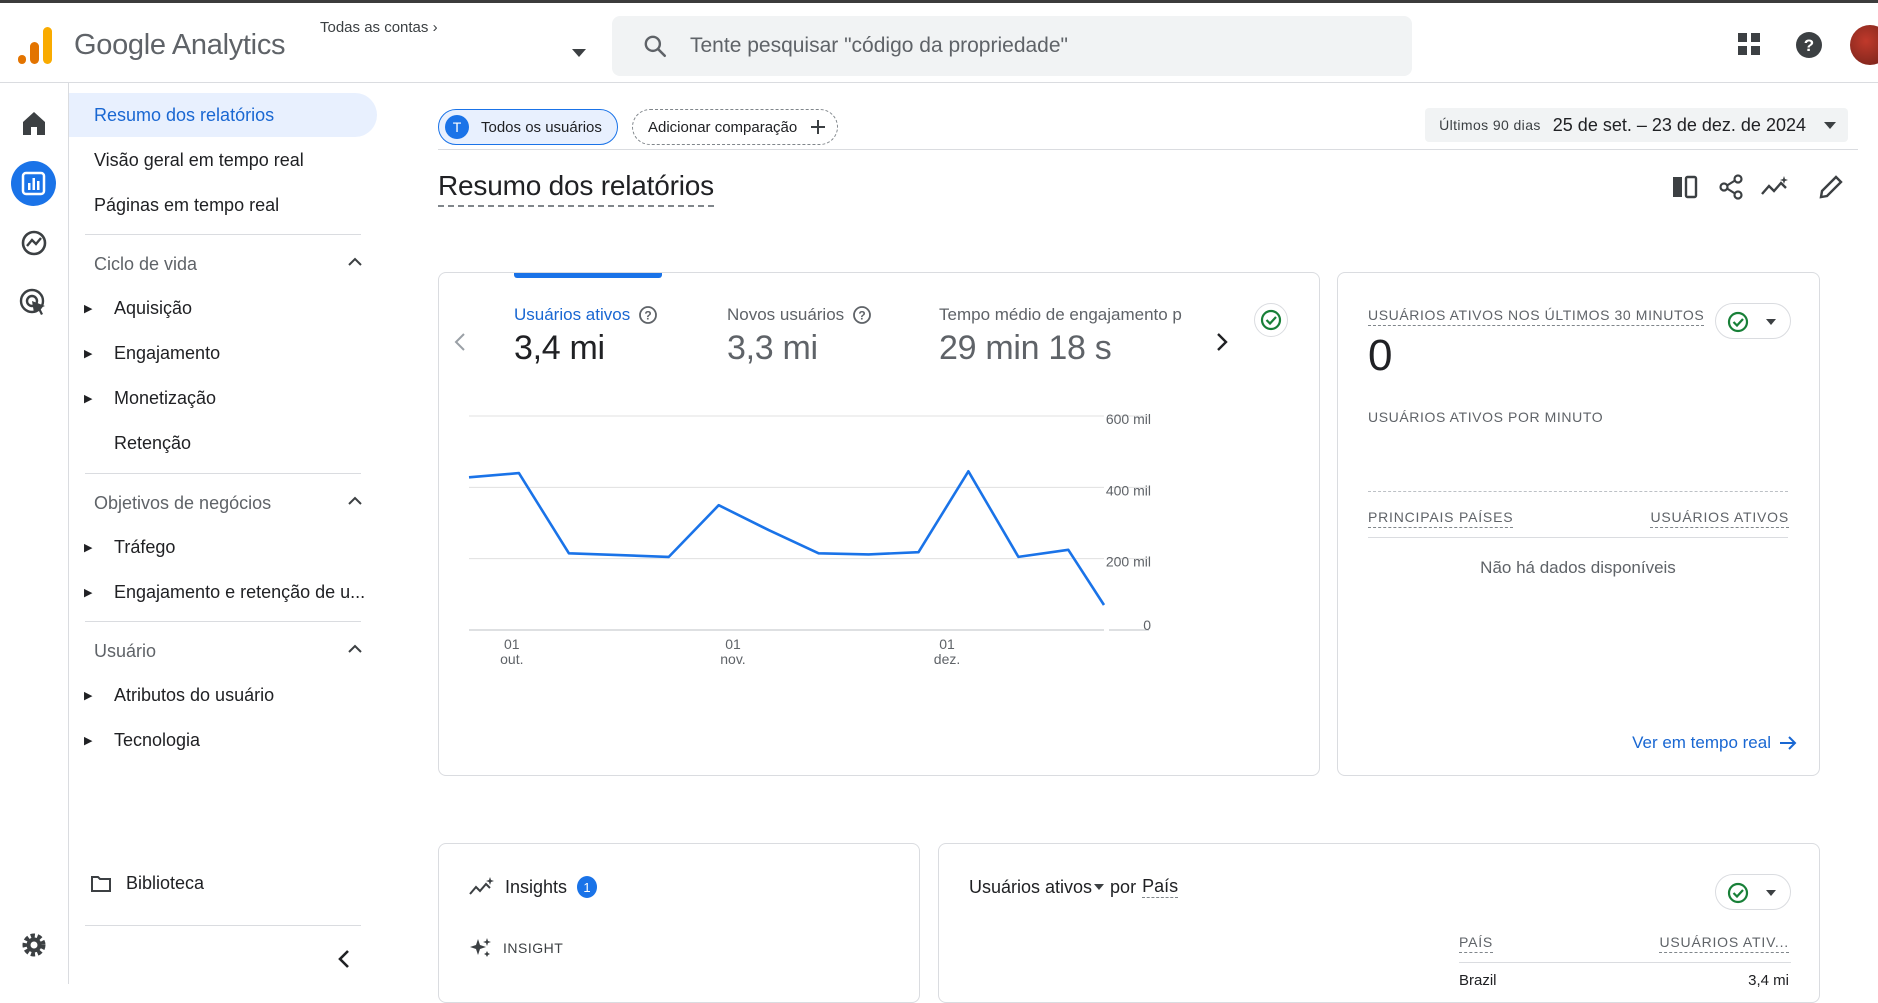 This screenshot has height=1003, width=1878. What do you see at coordinates (735, 127) in the screenshot?
I see `add-comparison-button: Adicionar comparação` at bounding box center [735, 127].